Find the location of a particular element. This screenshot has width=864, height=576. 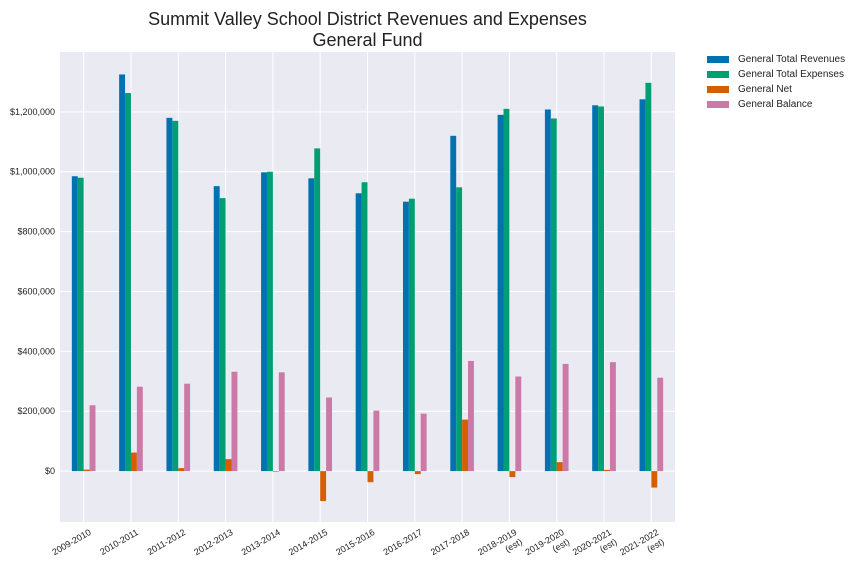

y-tick-label: $800,000 is located at coordinates (36, 232).